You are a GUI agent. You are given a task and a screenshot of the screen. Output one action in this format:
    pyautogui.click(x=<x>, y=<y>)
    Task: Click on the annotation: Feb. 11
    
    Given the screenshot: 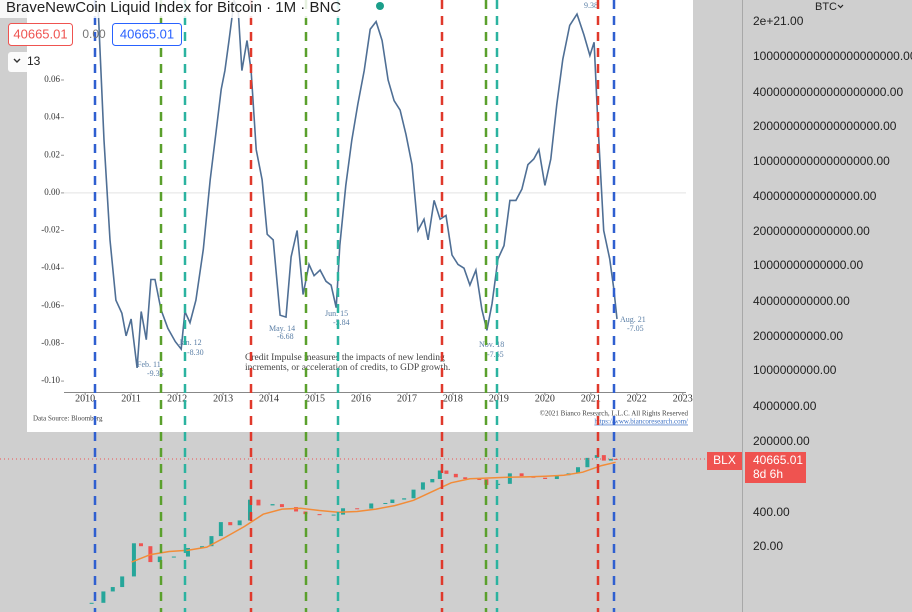 What is the action you would take?
    pyautogui.click(x=149, y=364)
    